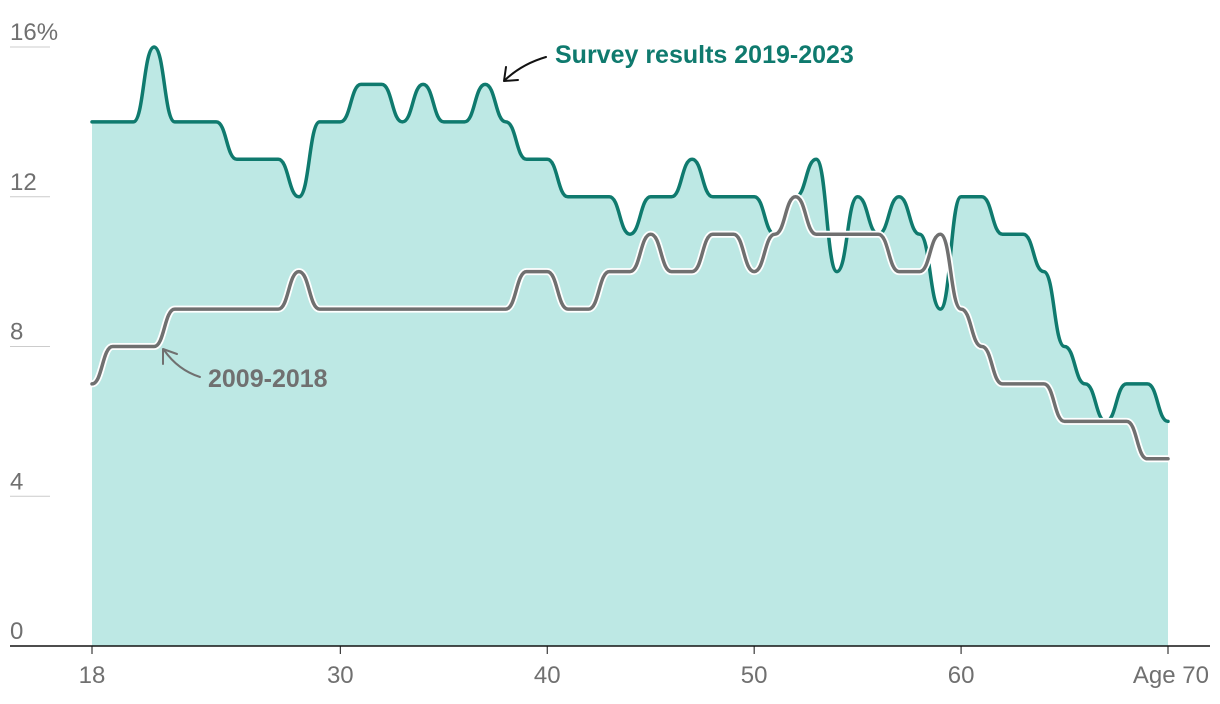 This screenshot has height=704, width=1220. I want to click on y-tick-label: 16%, so click(34, 32).